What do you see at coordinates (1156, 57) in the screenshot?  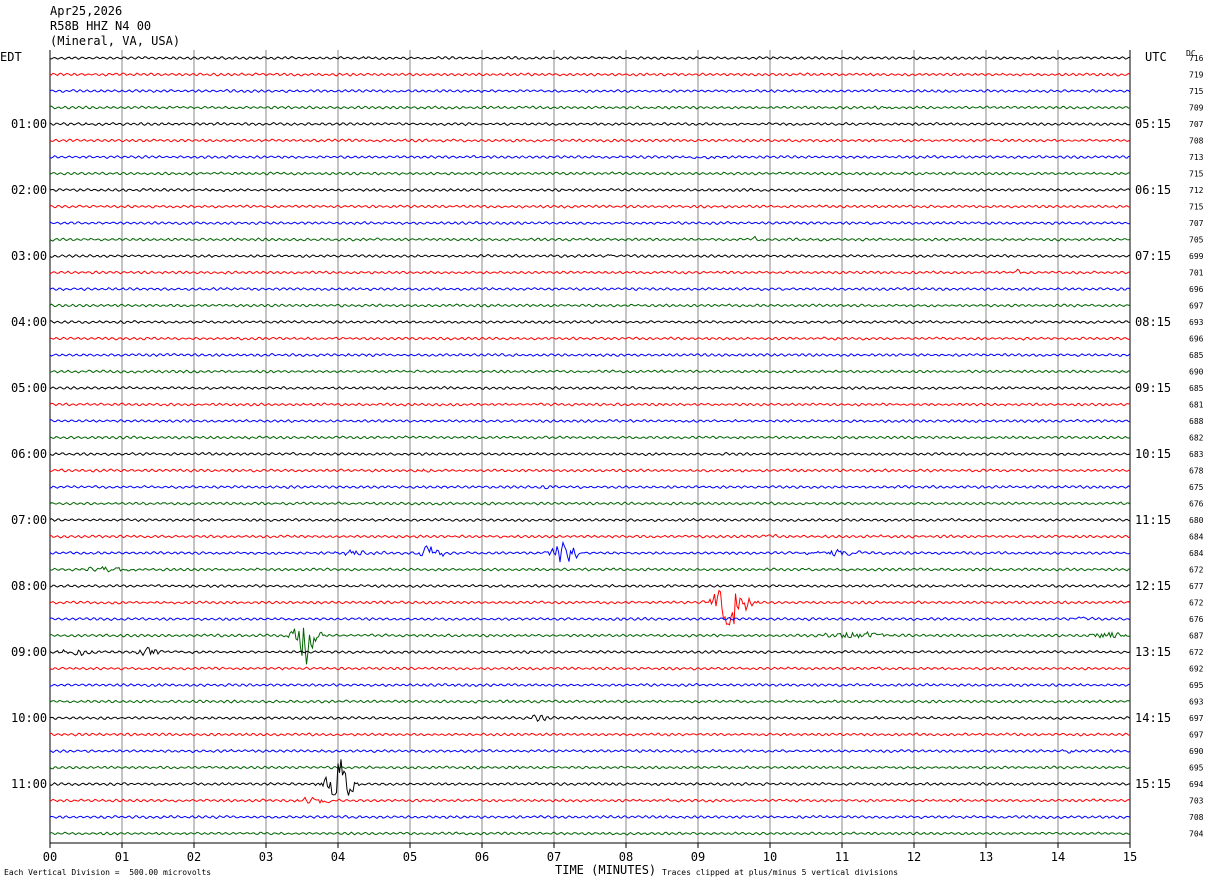 I see `right-timezone-label: UTC` at bounding box center [1156, 57].